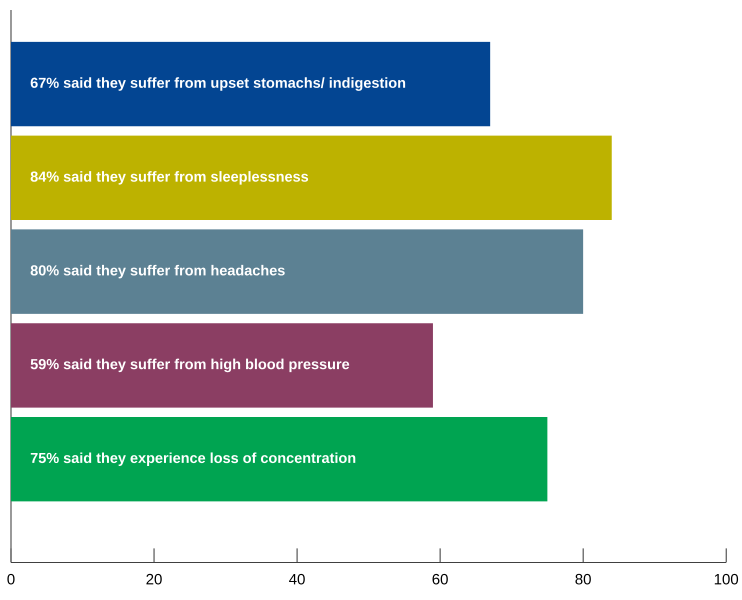  I want to click on x-tick-label: 100, so click(726, 579).